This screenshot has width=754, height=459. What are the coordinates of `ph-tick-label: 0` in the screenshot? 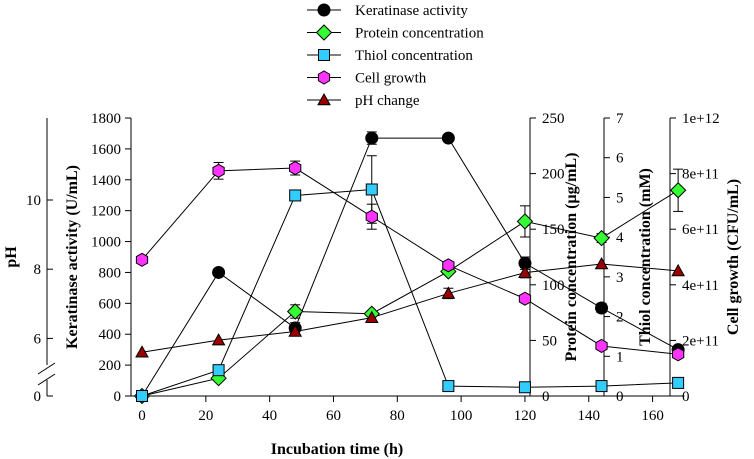 It's located at (38, 397).